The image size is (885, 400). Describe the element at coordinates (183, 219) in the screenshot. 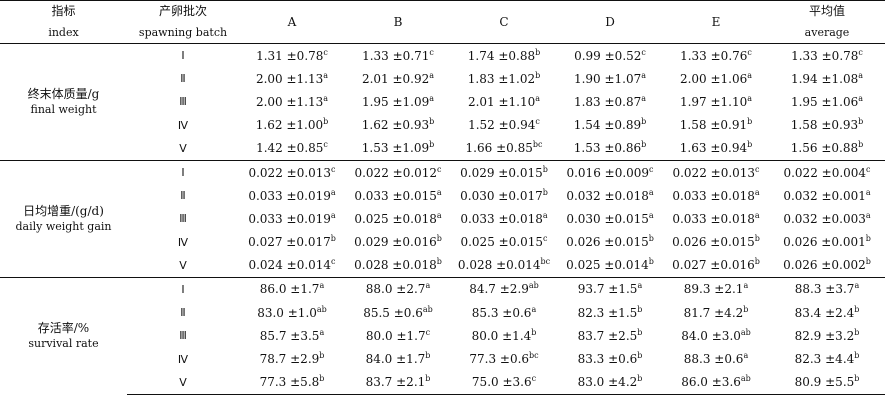

I see `batch-cell: Ⅲ` at that location.